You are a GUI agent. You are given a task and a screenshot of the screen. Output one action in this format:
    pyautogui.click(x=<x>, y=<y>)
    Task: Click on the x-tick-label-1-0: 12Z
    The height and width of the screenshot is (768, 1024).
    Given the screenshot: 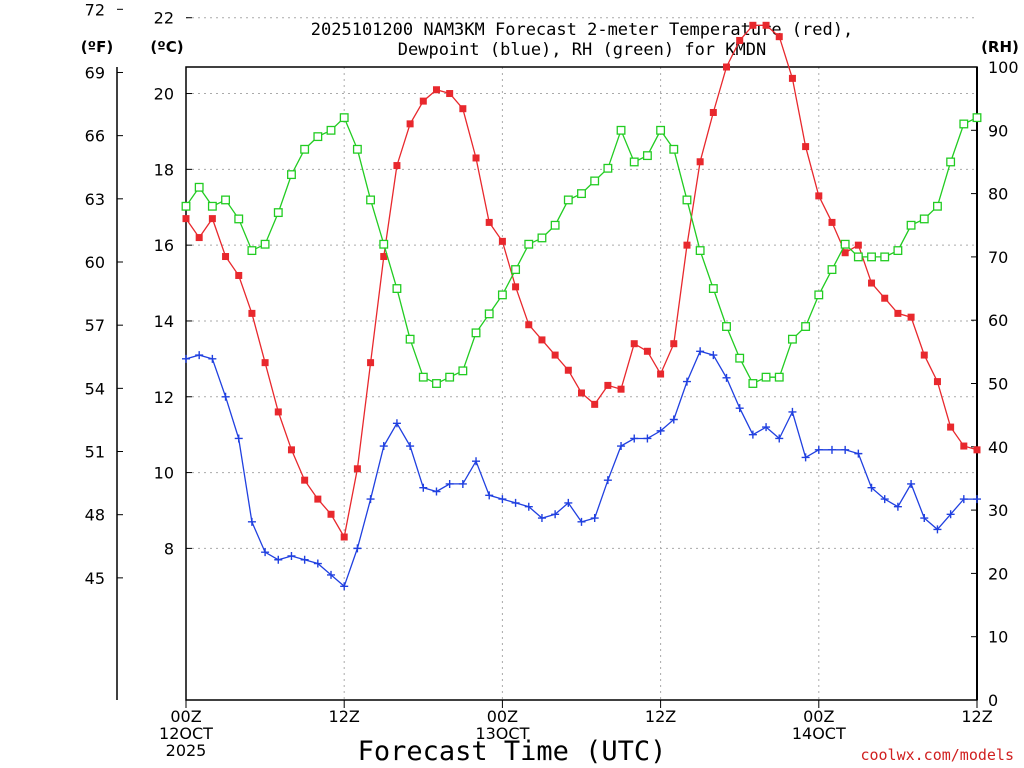 What is the action you would take?
    pyautogui.click(x=344, y=716)
    